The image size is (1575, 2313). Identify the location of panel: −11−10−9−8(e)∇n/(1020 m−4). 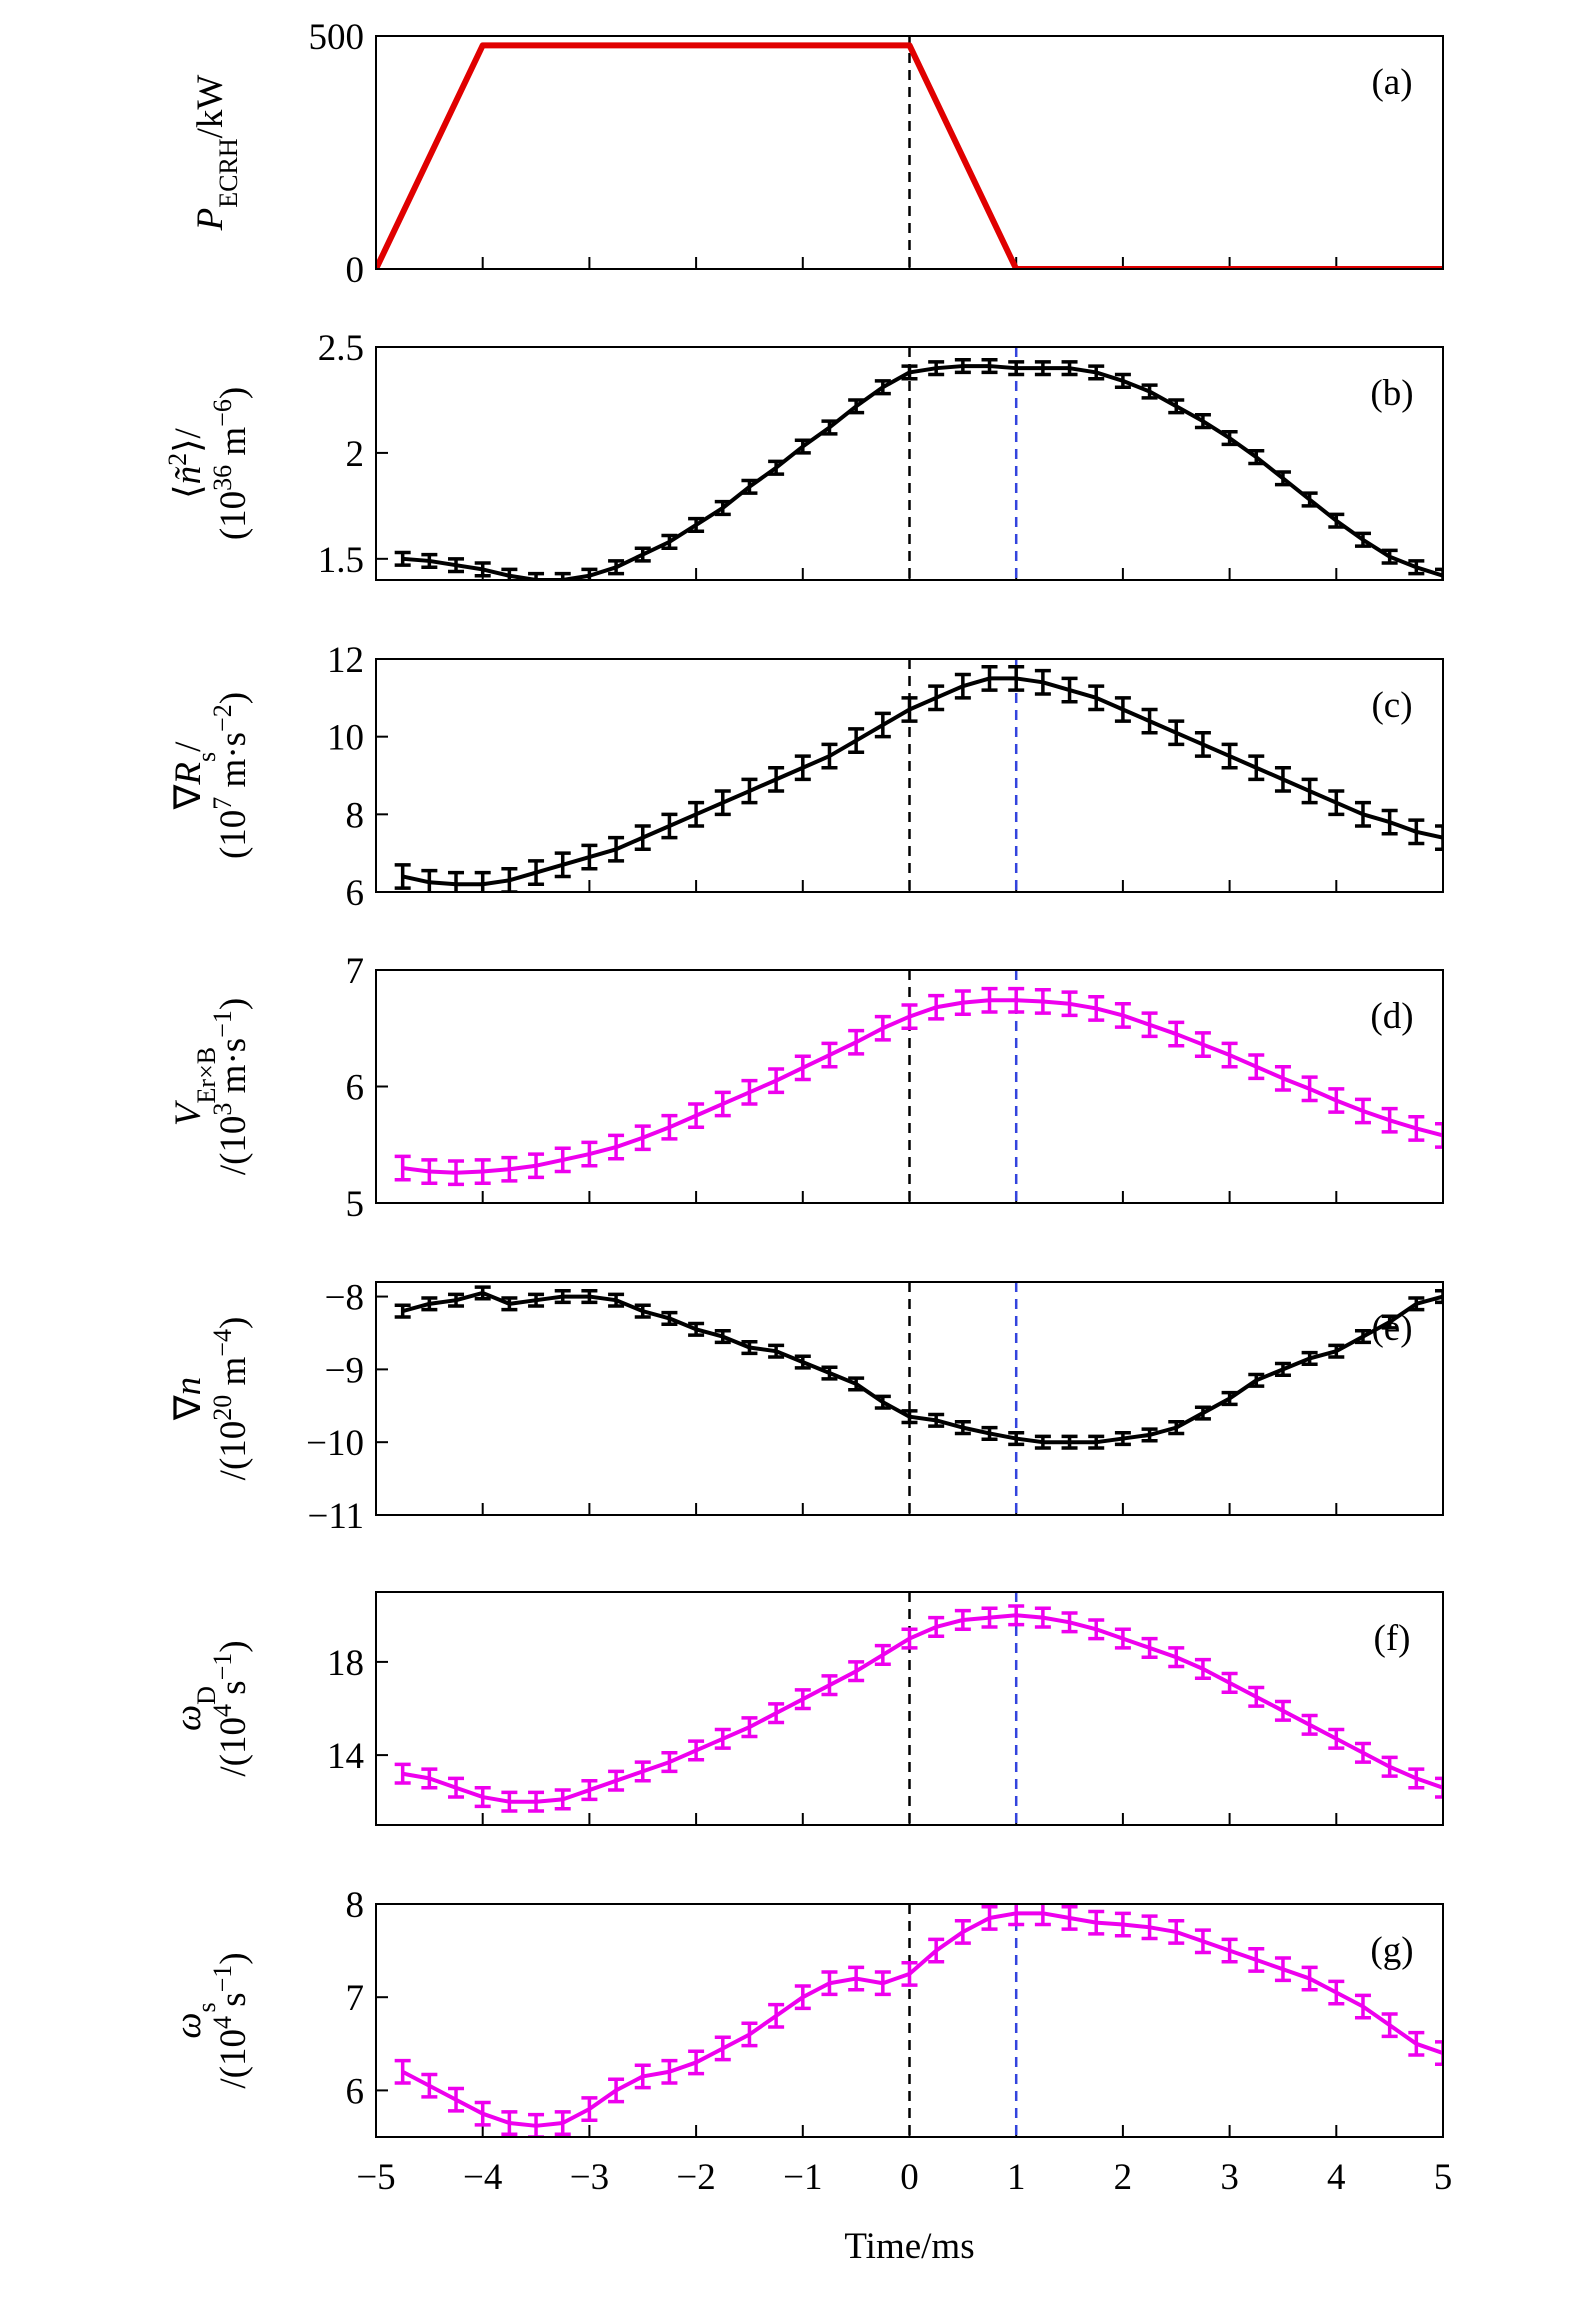
(806, 1407).